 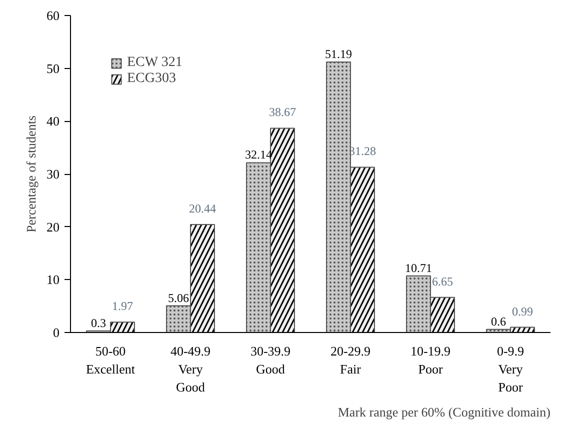 I want to click on data-label: 38.67, so click(x=282, y=112).